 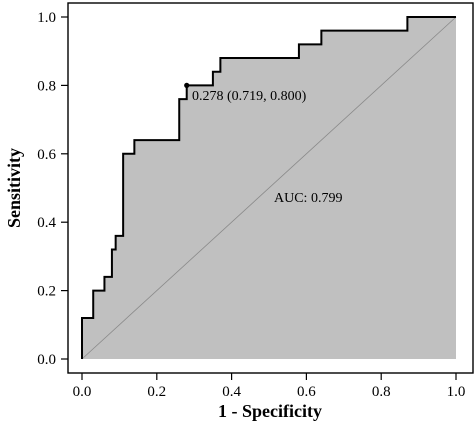 I want to click on x-axis-label: 1 - Specificity, so click(x=270, y=411).